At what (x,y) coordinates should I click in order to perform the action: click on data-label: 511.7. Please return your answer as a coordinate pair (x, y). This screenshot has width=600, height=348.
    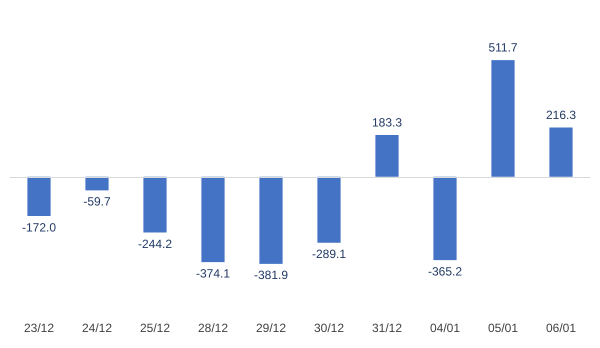
    Looking at the image, I should click on (503, 47).